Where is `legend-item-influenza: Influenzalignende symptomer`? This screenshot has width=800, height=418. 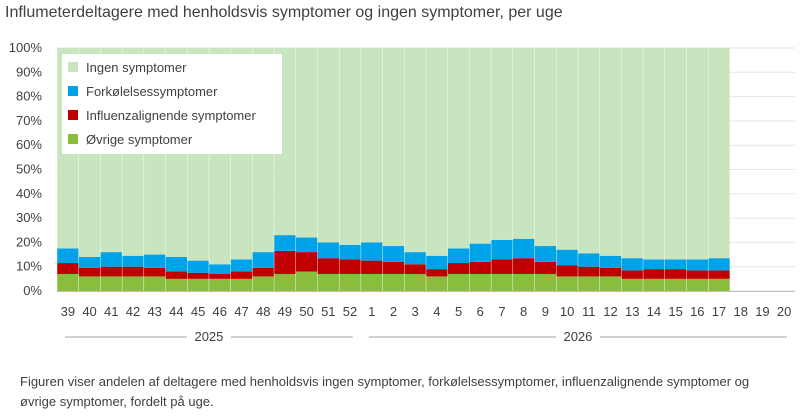 legend-item-influenza: Influenzalignende symptomer is located at coordinates (162, 115).